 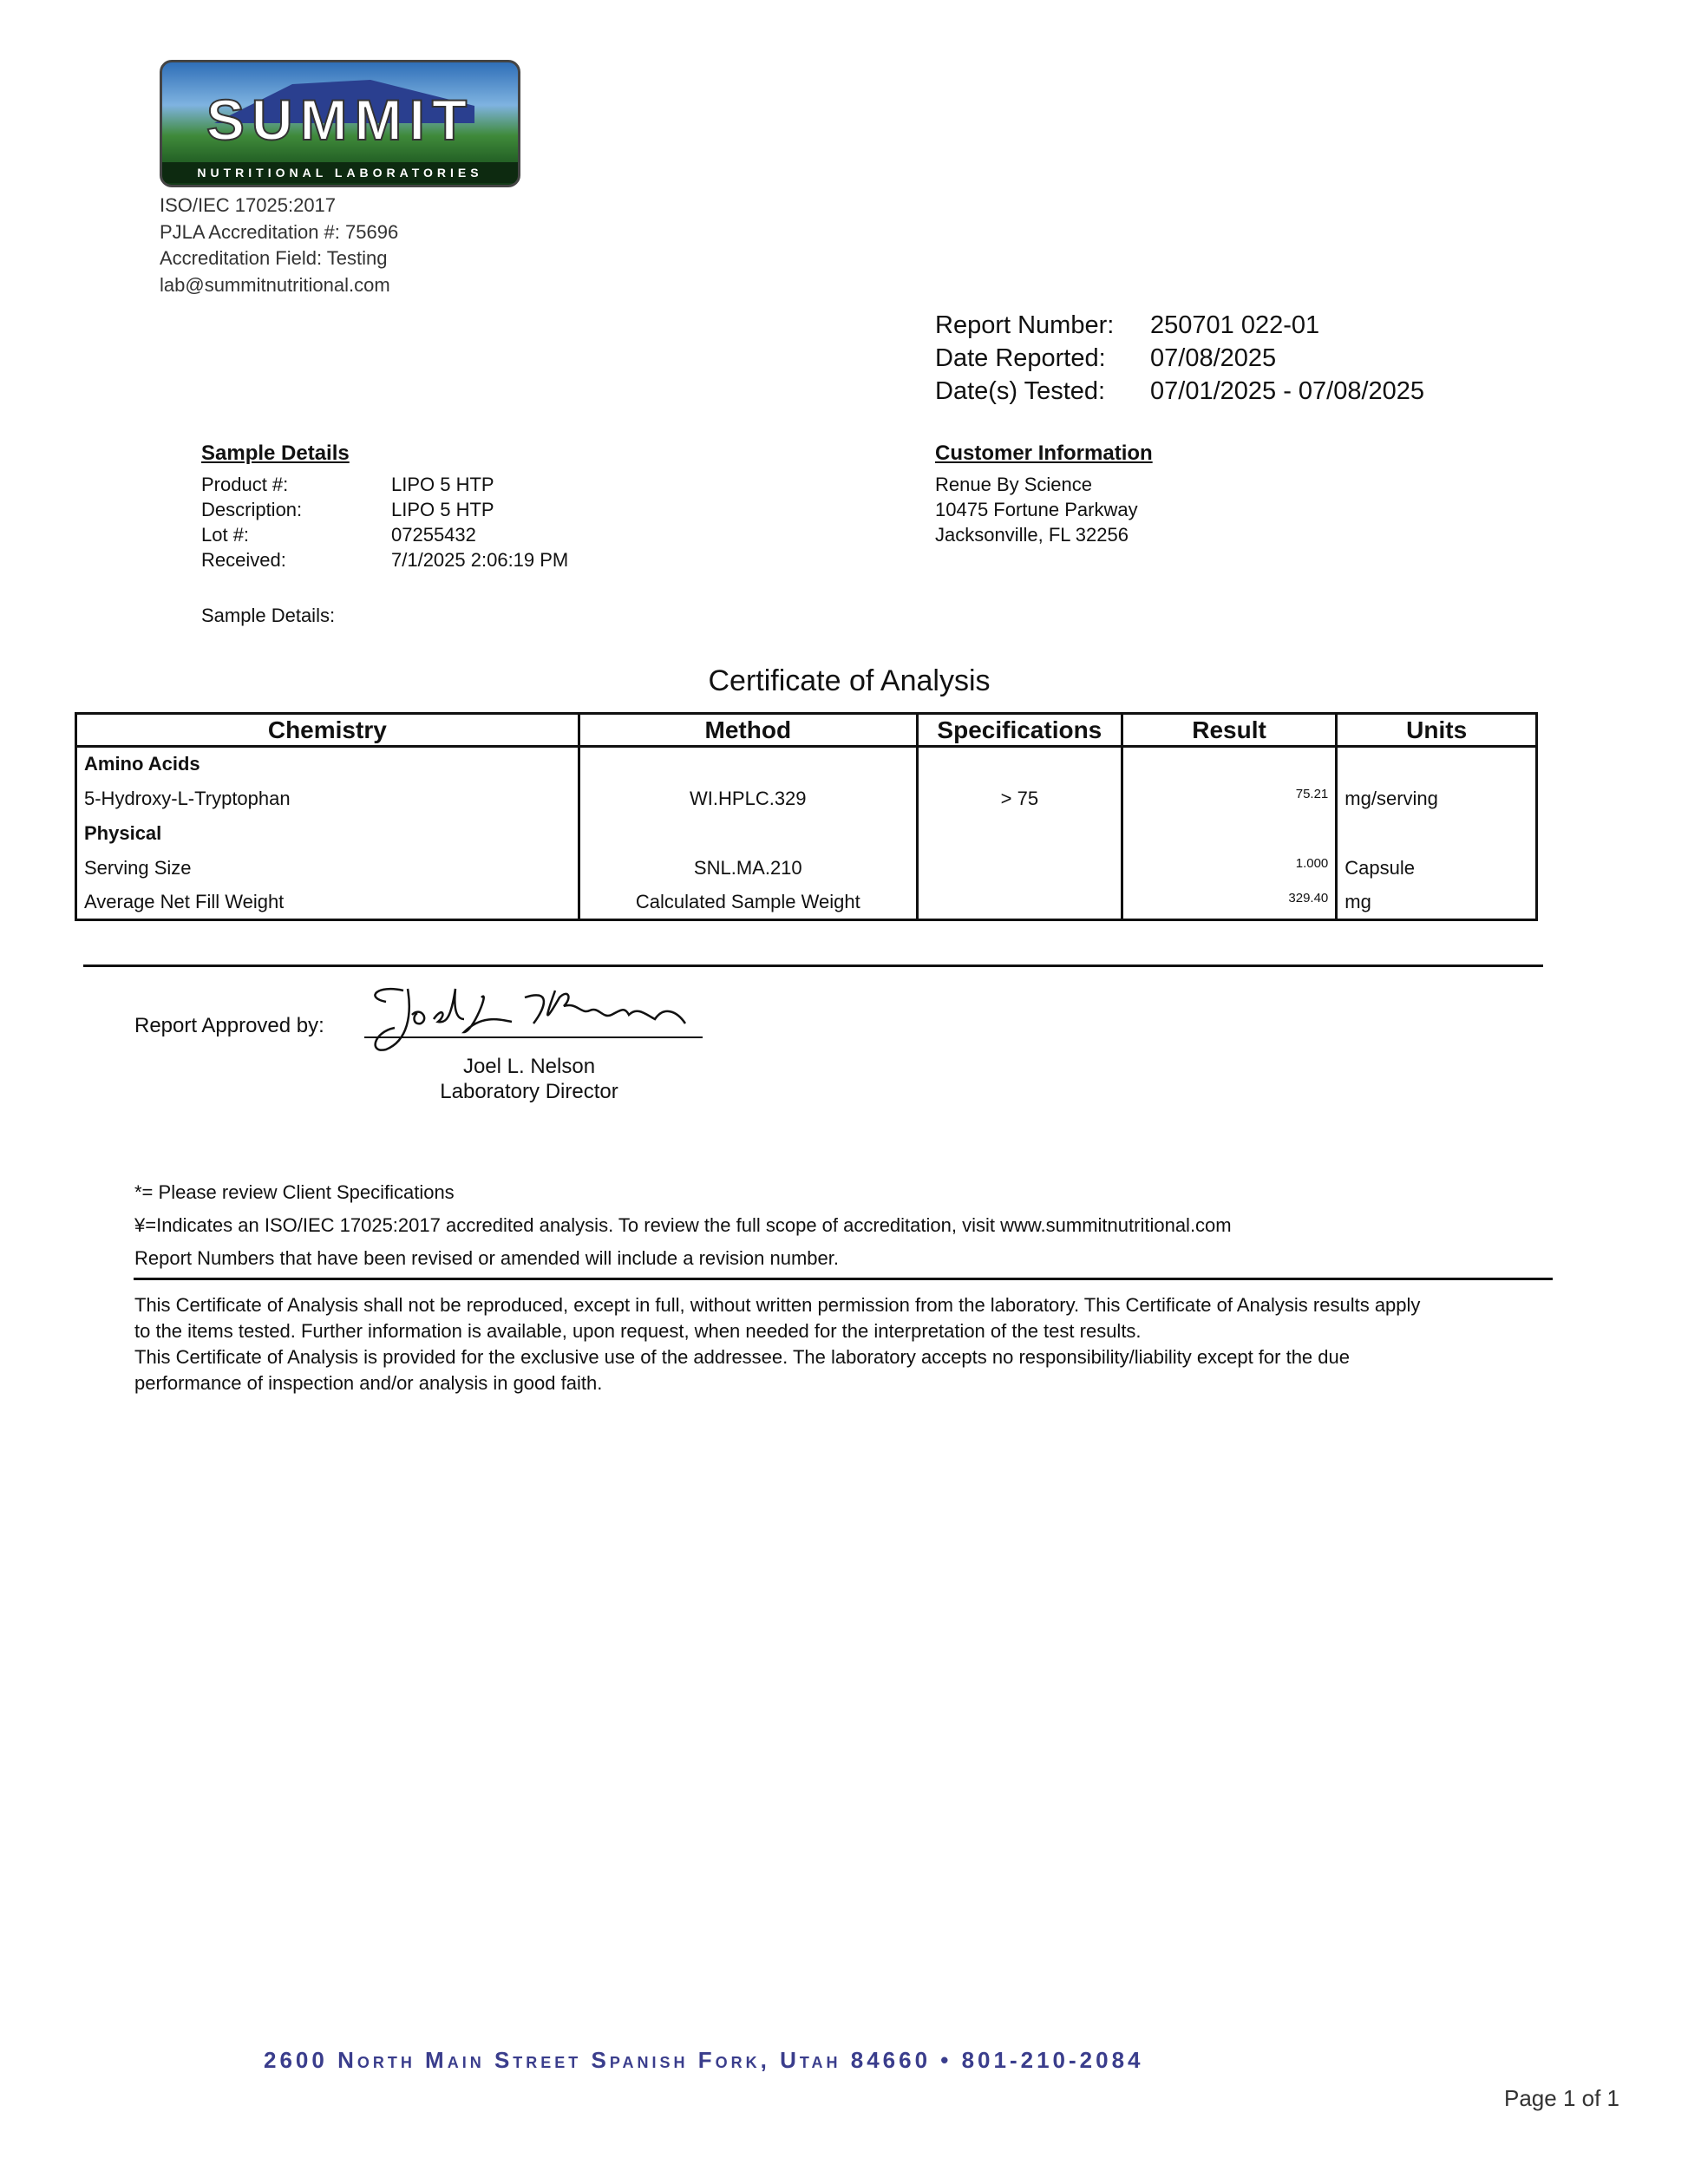 What do you see at coordinates (327, 903) in the screenshot?
I see `analyte: Average Net Fill Weight` at bounding box center [327, 903].